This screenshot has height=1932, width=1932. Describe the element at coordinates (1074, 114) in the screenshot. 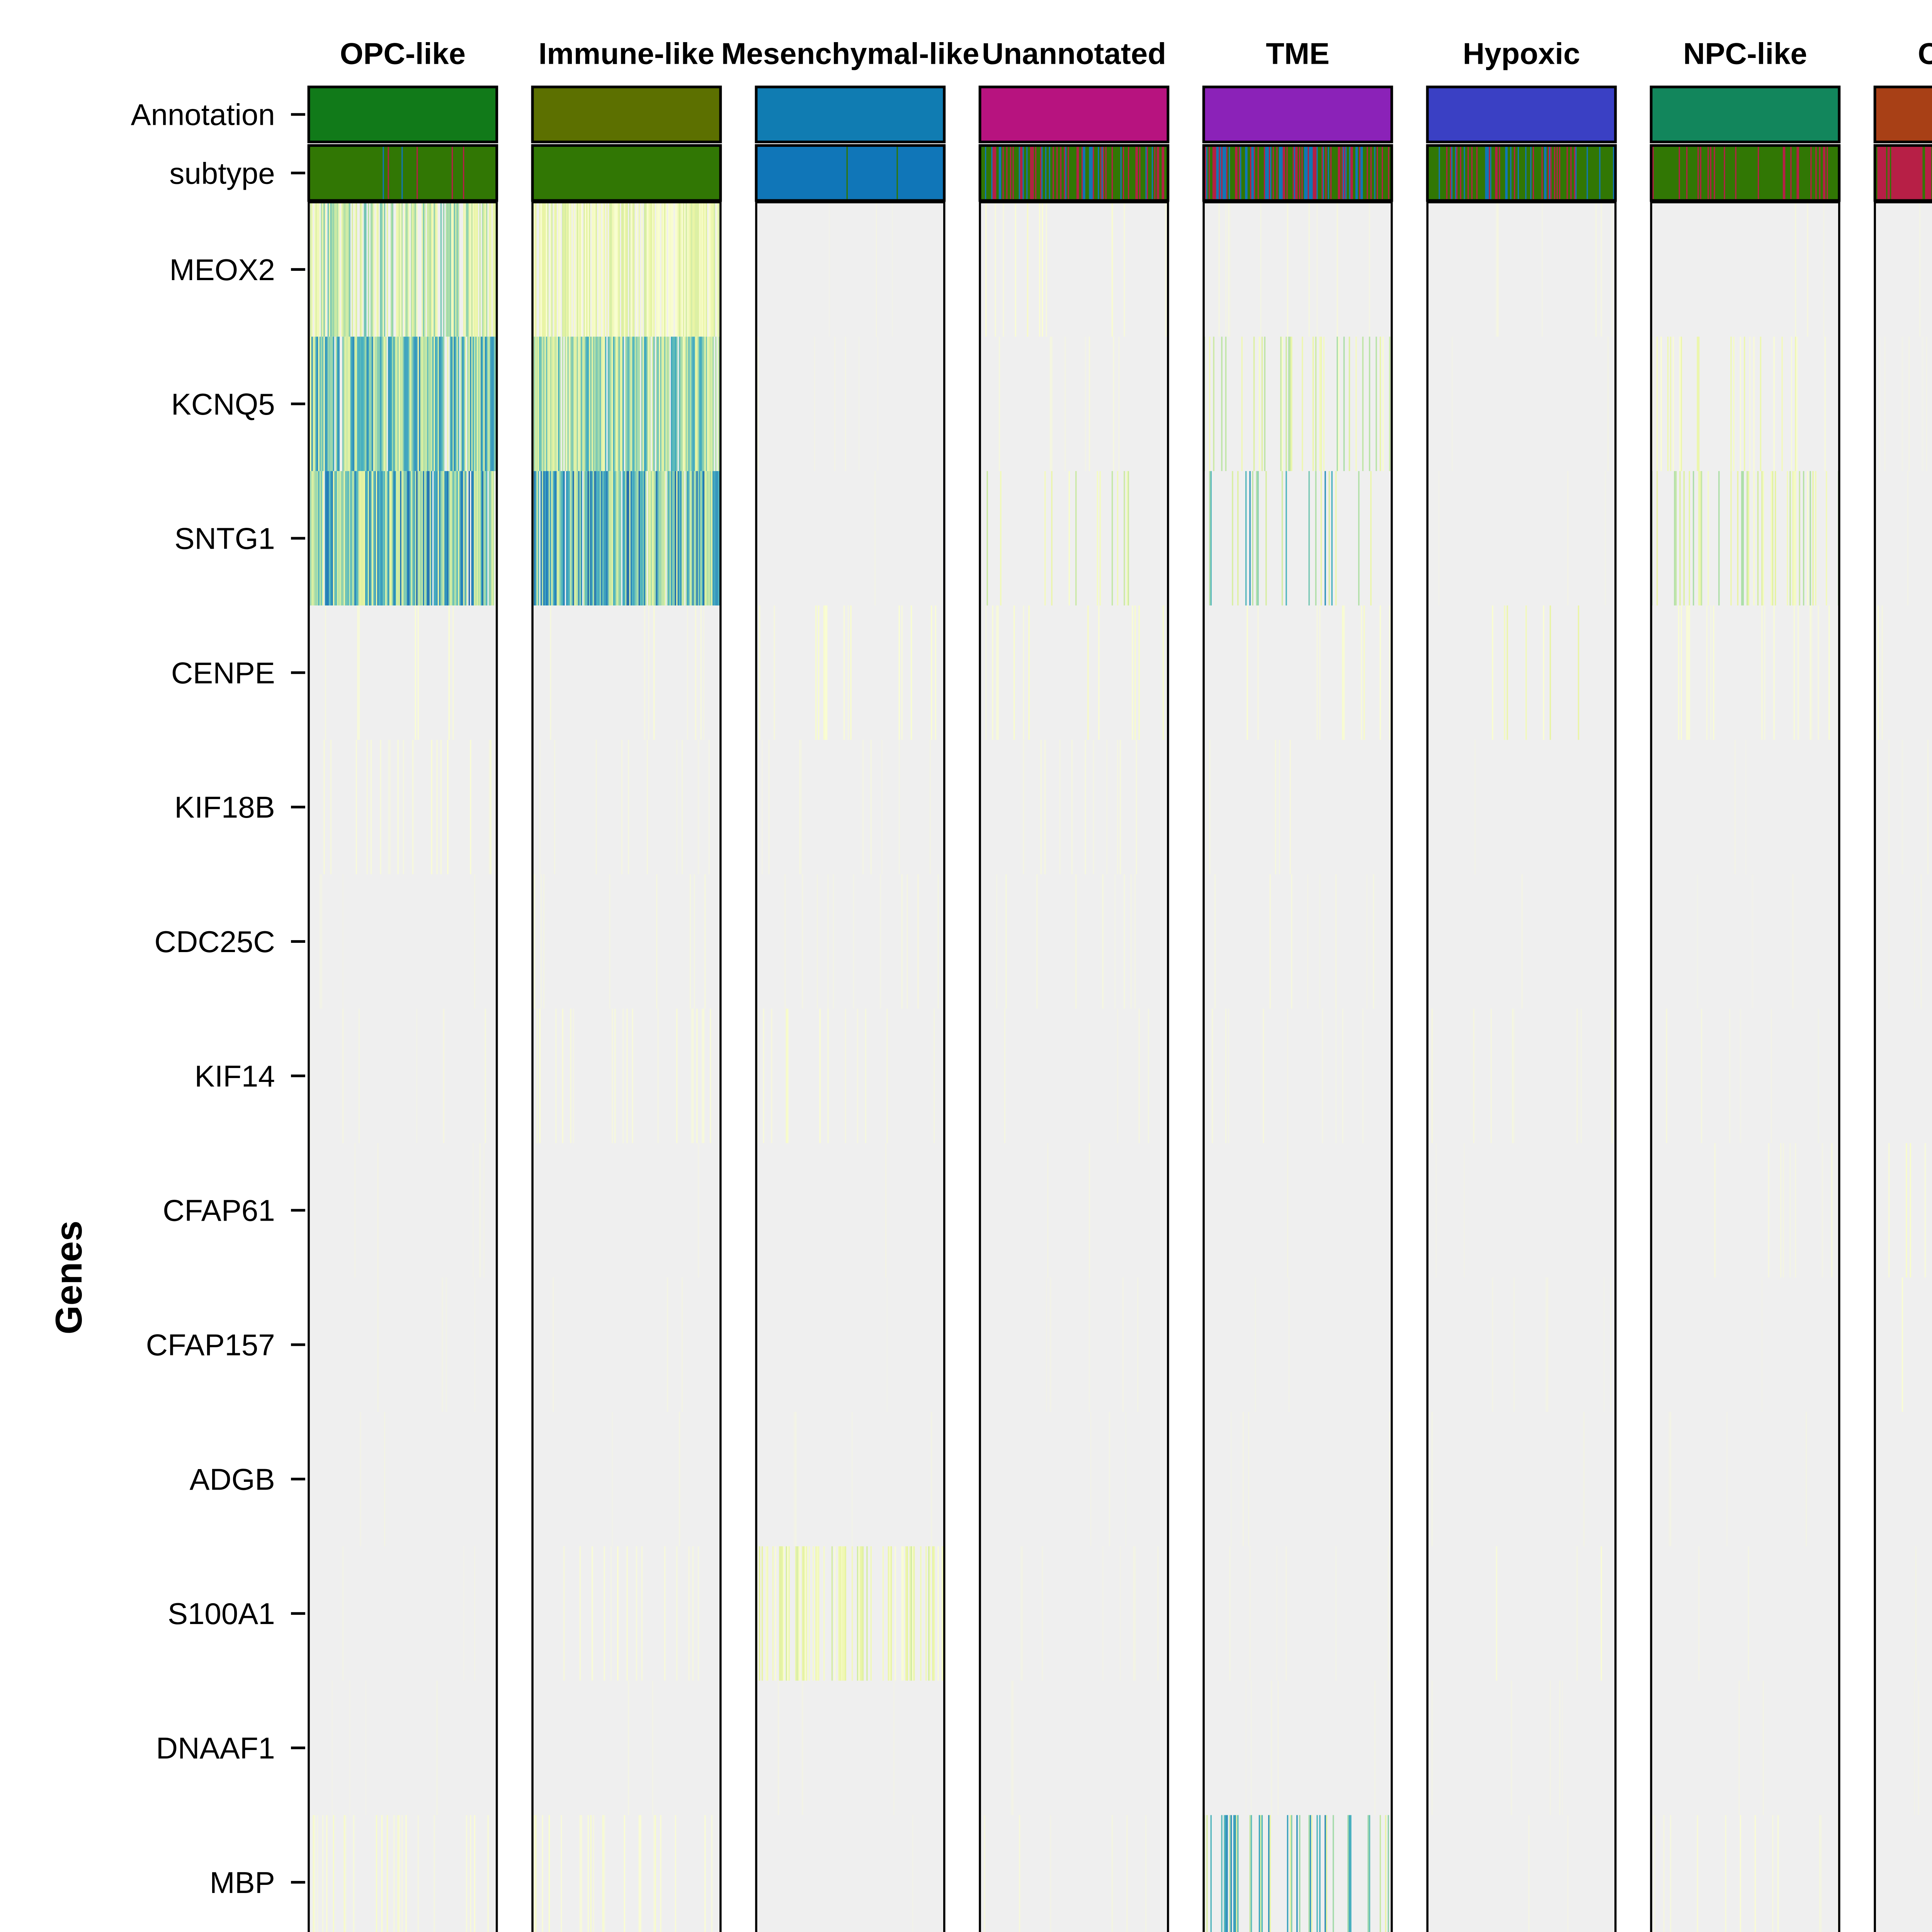

I see `annotation-bar` at that location.